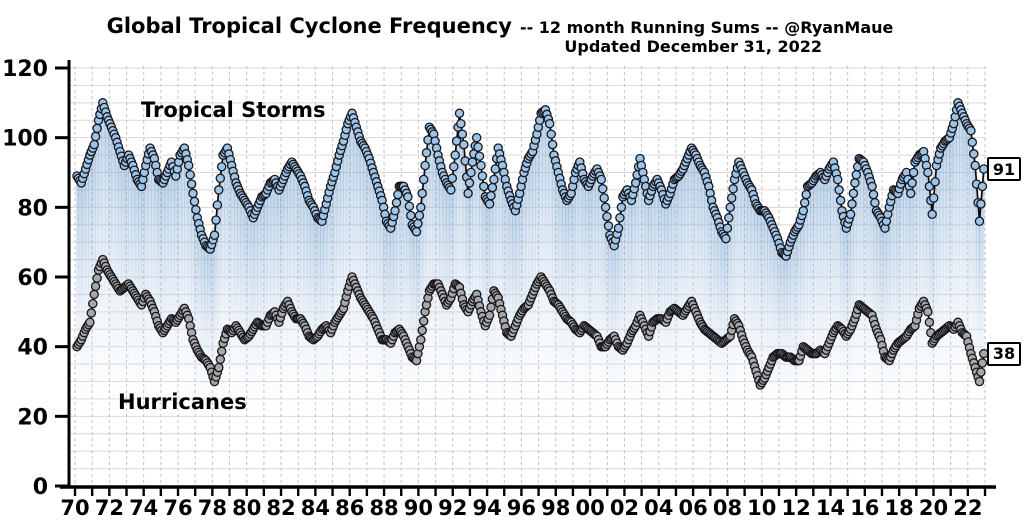  I want to click on y-tick-label: 80, so click(32, 208).